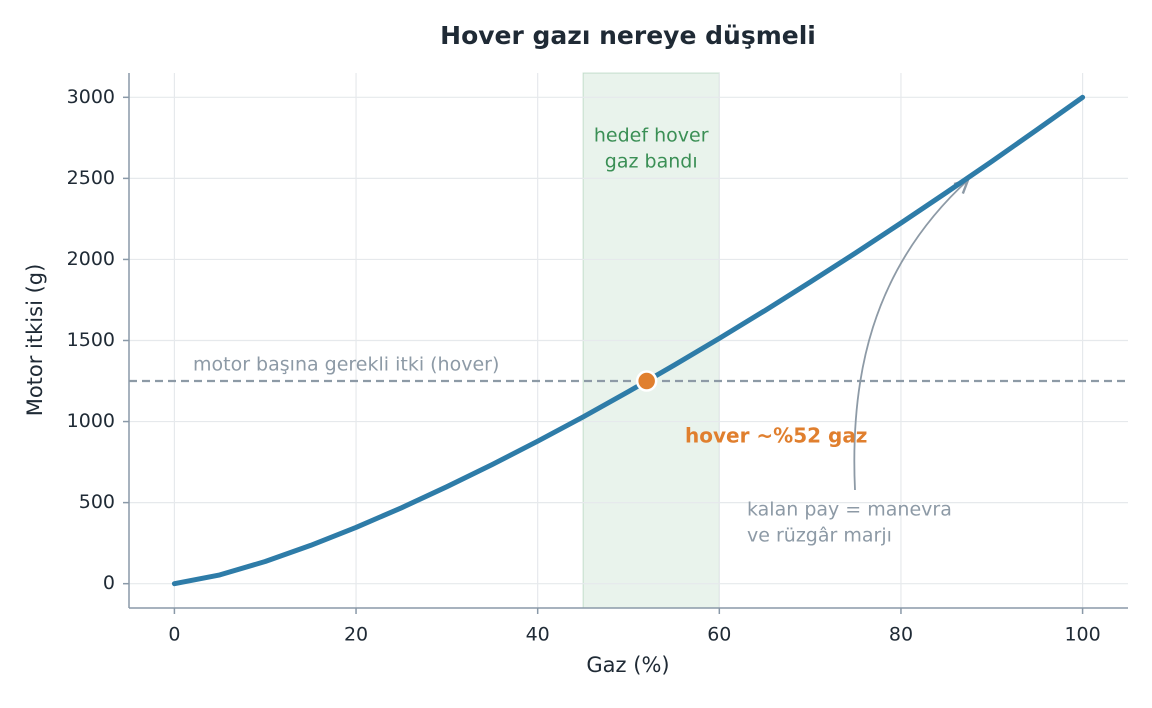  I want to click on hover-point, so click(646, 381).